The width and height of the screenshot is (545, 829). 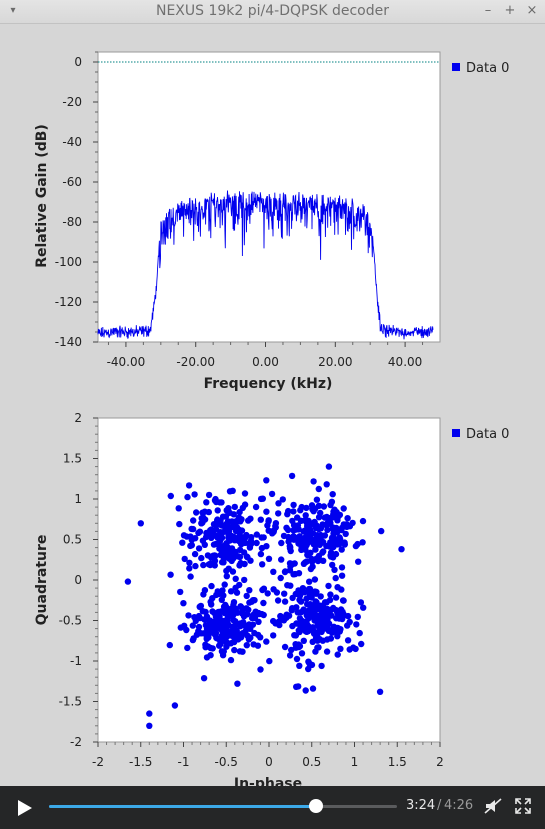 I want to click on constellation-x-tick-label: -0.5, so click(x=226, y=762).